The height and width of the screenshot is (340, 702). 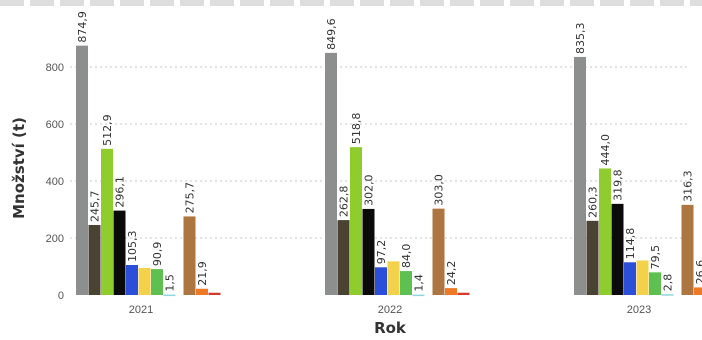 I want to click on x-tick-label: 2023, so click(x=639, y=310).